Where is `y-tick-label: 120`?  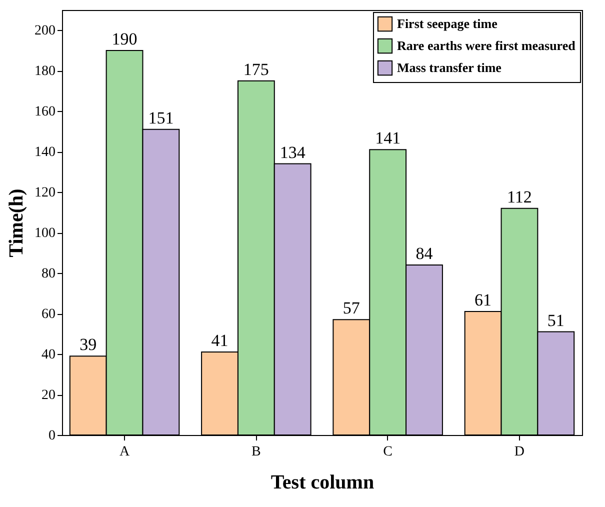
y-tick-label: 120 is located at coordinates (45, 193).